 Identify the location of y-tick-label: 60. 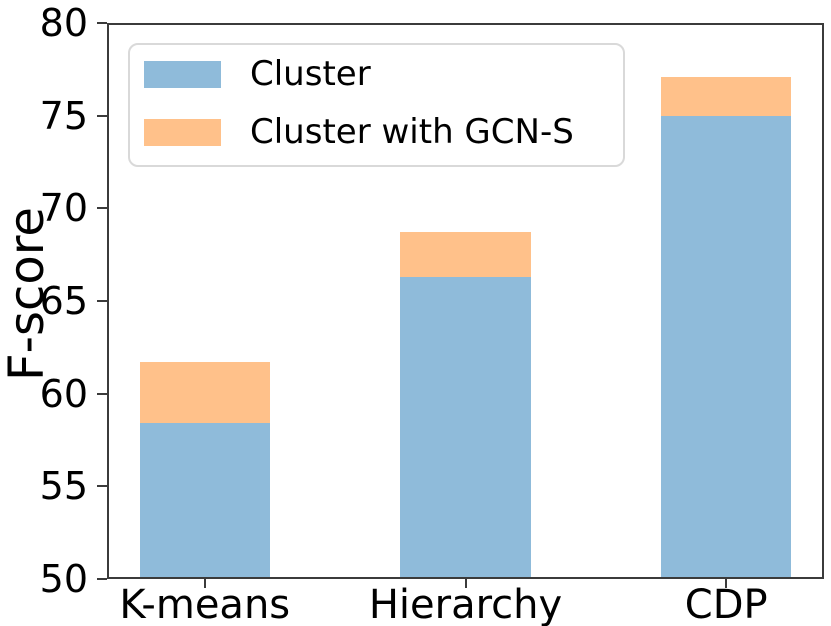
(63, 393).